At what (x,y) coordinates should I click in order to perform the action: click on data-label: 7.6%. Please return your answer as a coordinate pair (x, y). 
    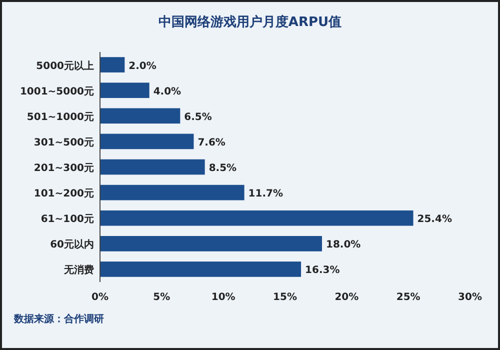
    Looking at the image, I should click on (212, 142).